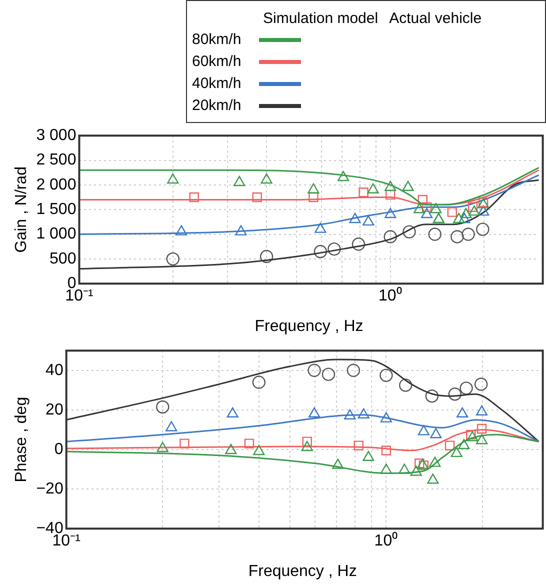 The height and width of the screenshot is (585, 546). What do you see at coordinates (55, 370) in the screenshot?
I see `y-tick-label: 40` at bounding box center [55, 370].